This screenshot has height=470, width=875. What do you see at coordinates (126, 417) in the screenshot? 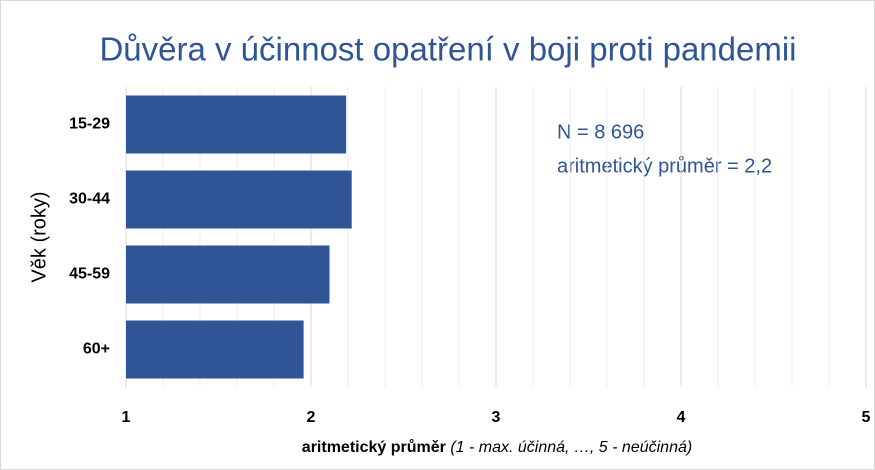
I see `x-tick-label: 1` at bounding box center [126, 417].